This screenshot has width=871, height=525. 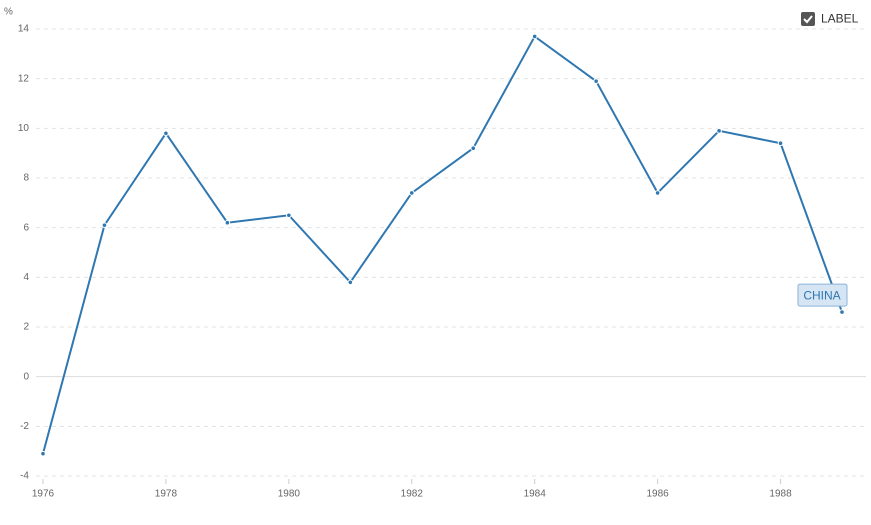 I want to click on series-end-label: CHINA, so click(x=822, y=295).